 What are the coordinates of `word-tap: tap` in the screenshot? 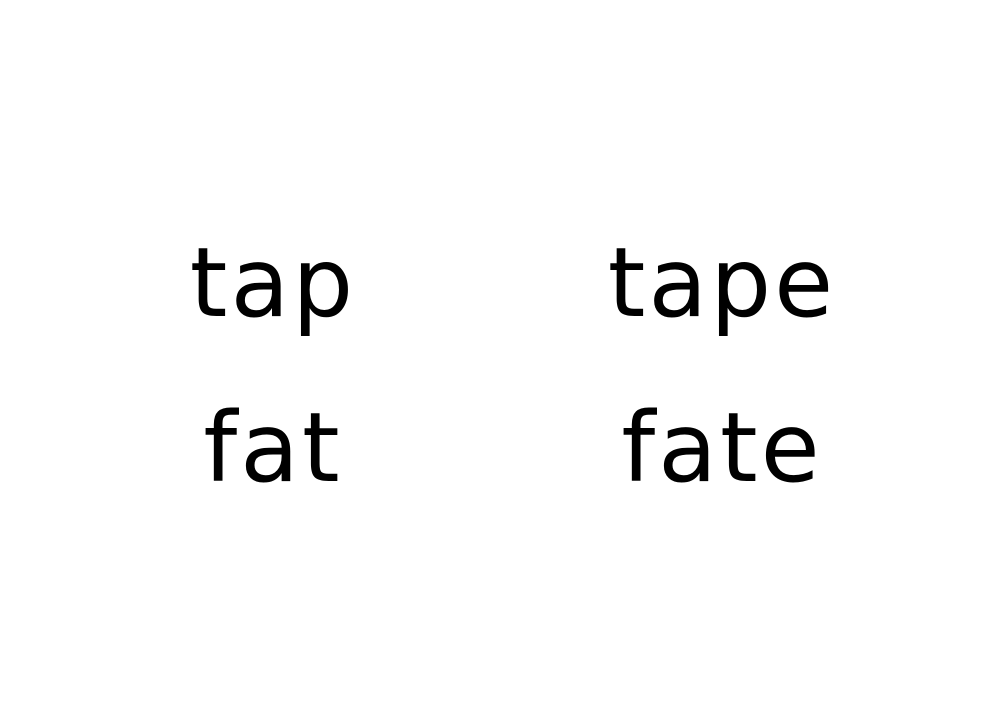 It's located at (273, 283).